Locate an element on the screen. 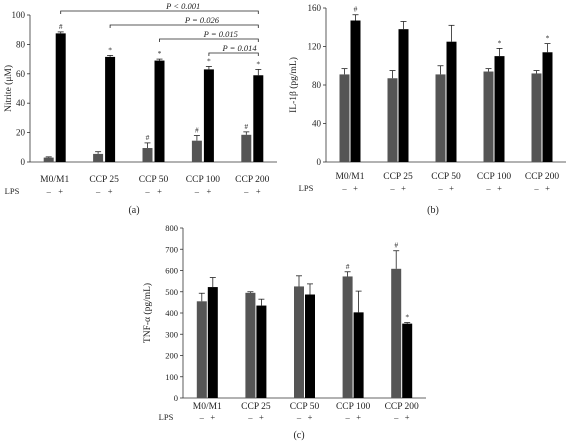 The image size is (567, 444). p-value-label: P < 0.001 is located at coordinates (182, 6).